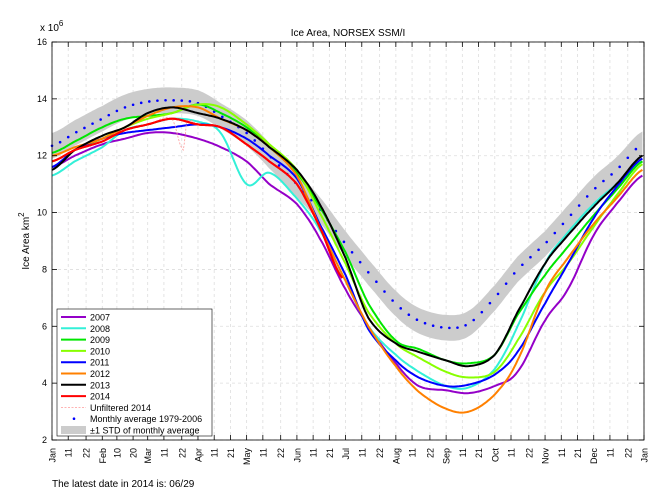  Describe the element at coordinates (134, 453) in the screenshot. I see `x-tick-label: 20` at that location.